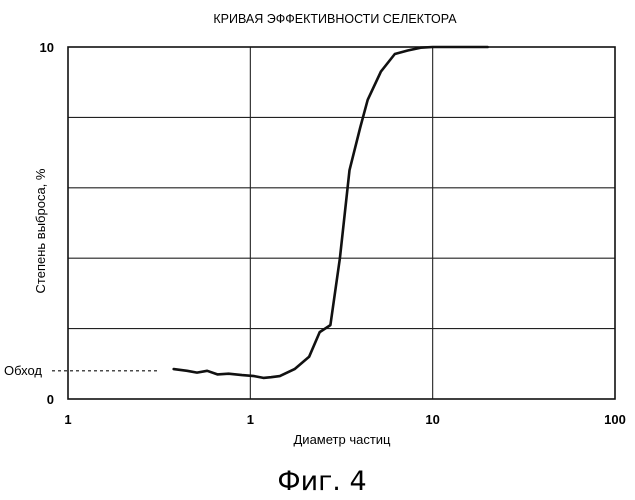  What do you see at coordinates (82, 370) in the screenshot?
I see `annotation-layer: Обход` at bounding box center [82, 370].